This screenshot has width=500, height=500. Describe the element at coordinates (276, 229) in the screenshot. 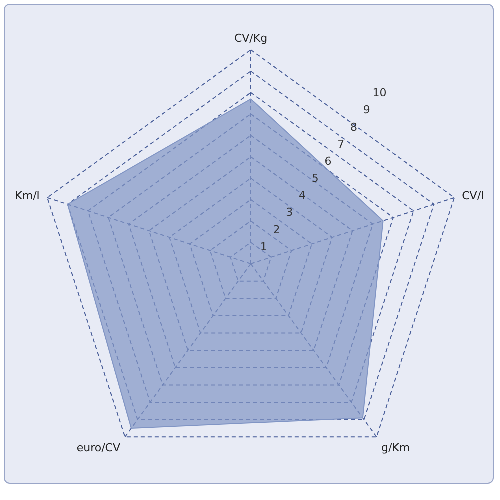

I see `y-tick-label: 2` at that location.